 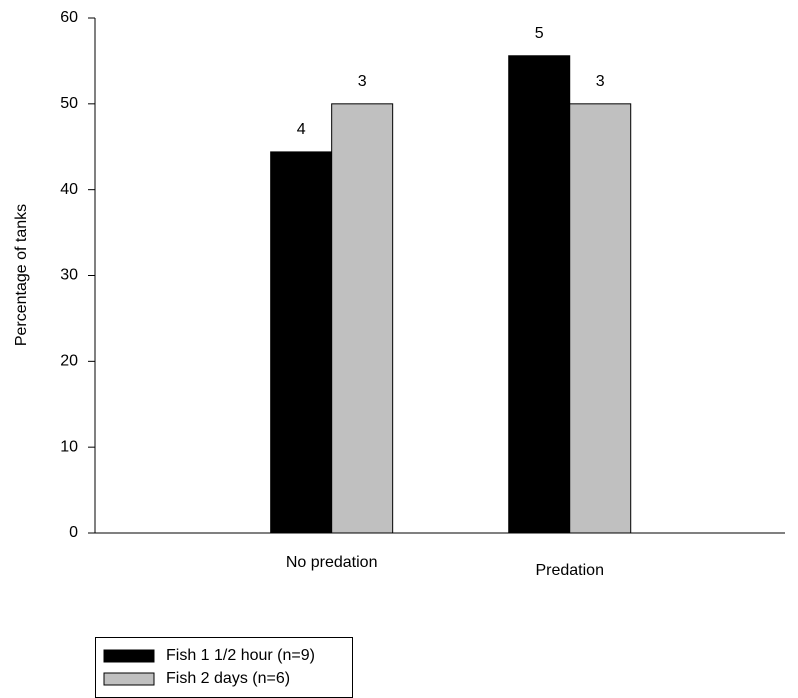 What do you see at coordinates (240, 655) in the screenshot?
I see `legend-label: Fish 1 1/2 hour (n=9)` at bounding box center [240, 655].